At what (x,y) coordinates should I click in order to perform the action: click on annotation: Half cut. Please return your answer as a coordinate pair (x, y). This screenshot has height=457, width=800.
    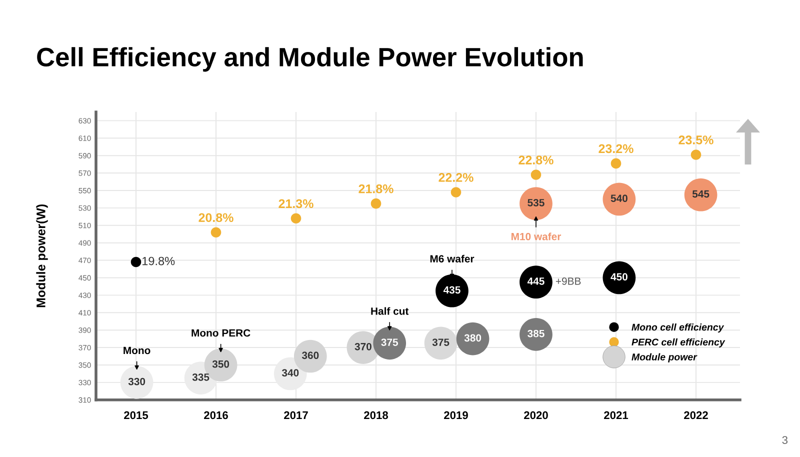
    Looking at the image, I should click on (390, 311).